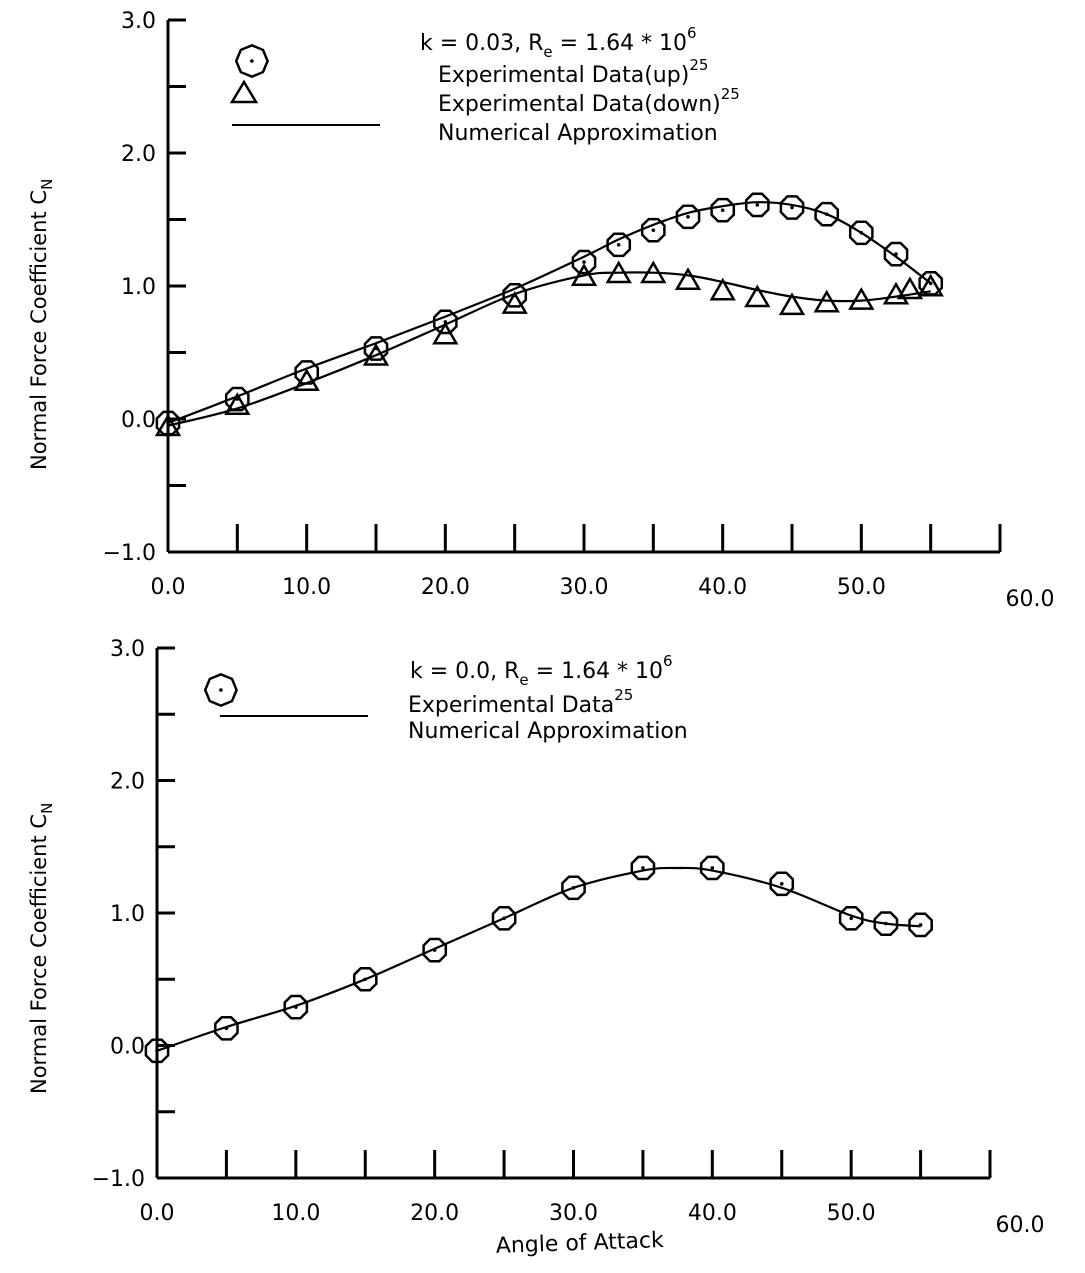 This screenshot has height=1273, width=1085. I want to click on top-y-tick-label-4: 3.0, so click(138, 21).